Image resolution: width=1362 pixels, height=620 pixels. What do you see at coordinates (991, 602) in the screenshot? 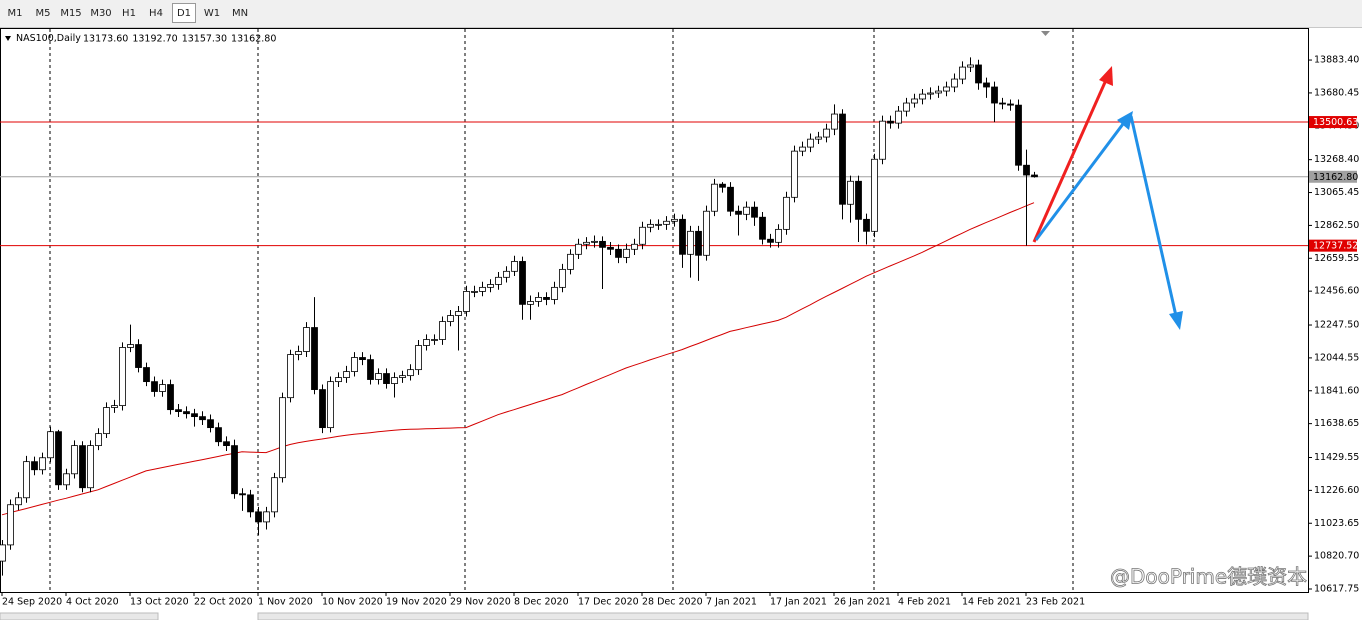
I see `x-tick-label: 14 Feb 2021` at bounding box center [991, 602].